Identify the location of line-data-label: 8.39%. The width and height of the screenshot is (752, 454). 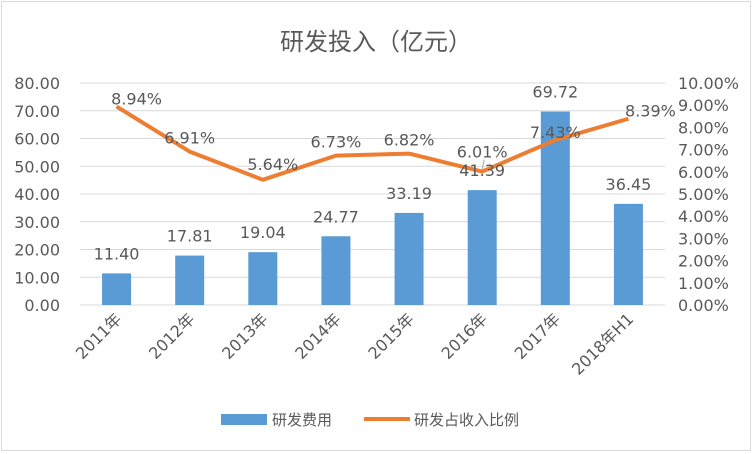
(650, 111).